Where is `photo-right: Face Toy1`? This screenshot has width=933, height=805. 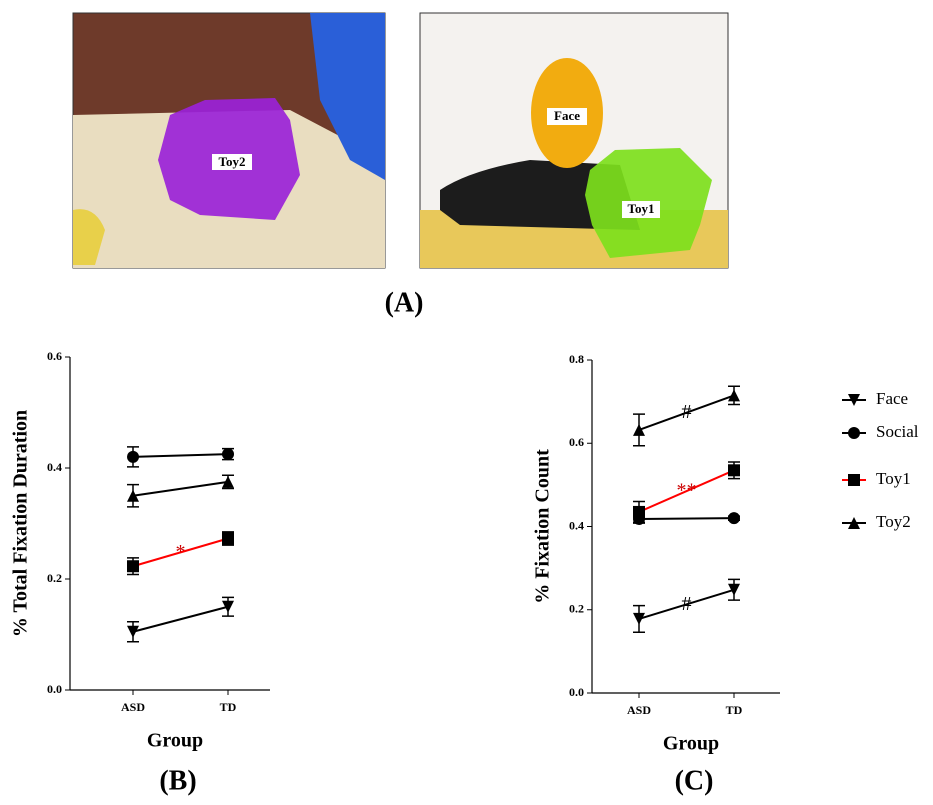
photo-right: Face Toy1 is located at coordinates (574, 140).